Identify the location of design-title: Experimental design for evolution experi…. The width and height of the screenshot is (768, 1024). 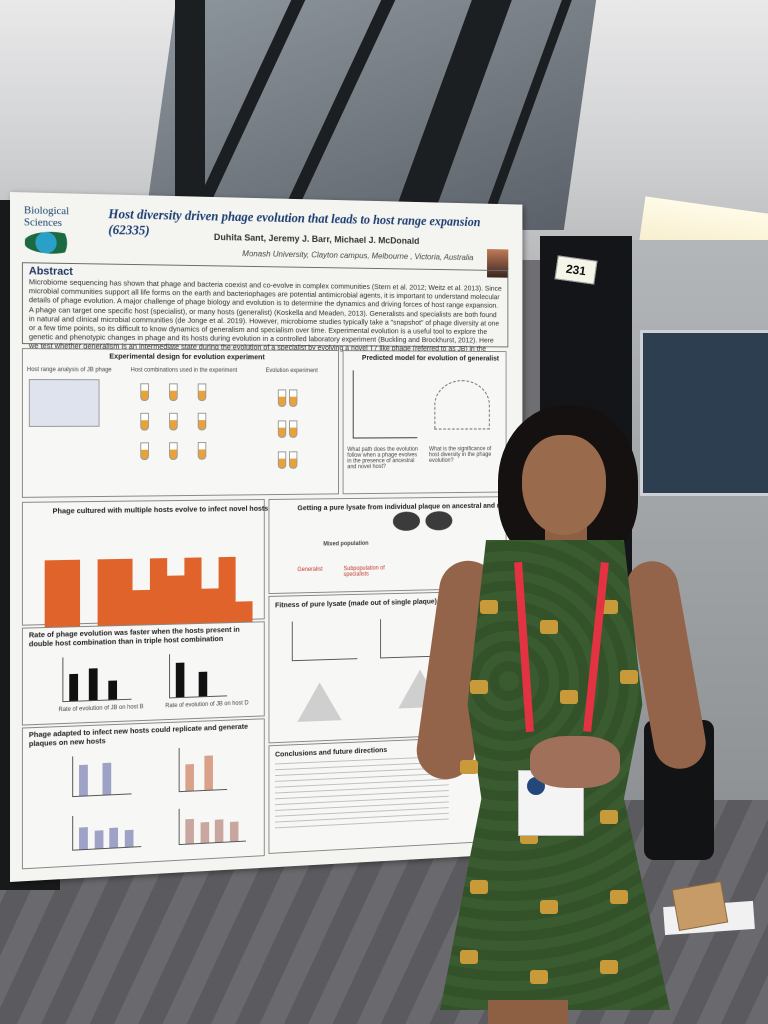
(187, 356).